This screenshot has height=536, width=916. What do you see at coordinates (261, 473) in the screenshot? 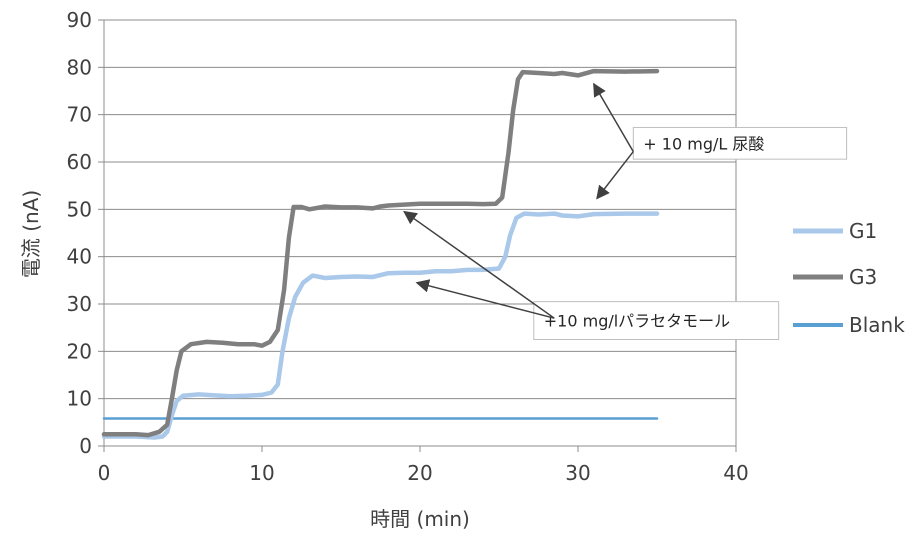
I see `x-tick-label: 10` at bounding box center [261, 473].